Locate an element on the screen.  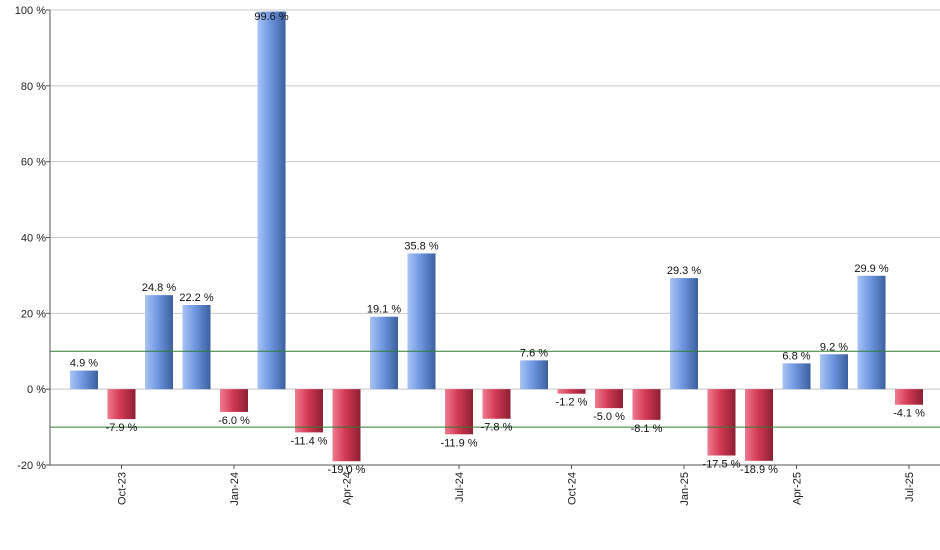
data-label: 35.8 % is located at coordinates (421, 246).